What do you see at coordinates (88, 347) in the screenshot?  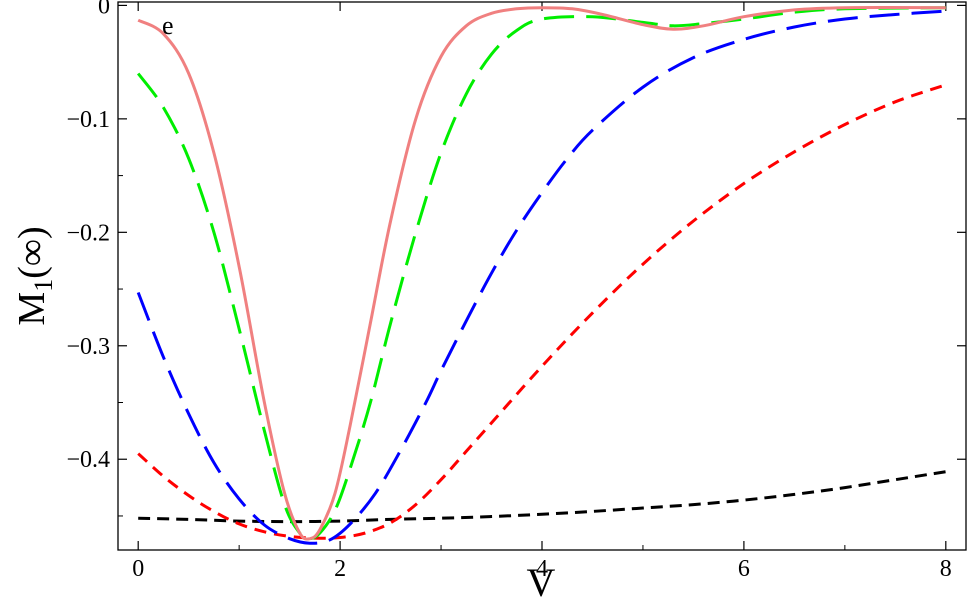 I see `y-tick-label: −0.3` at bounding box center [88, 347].